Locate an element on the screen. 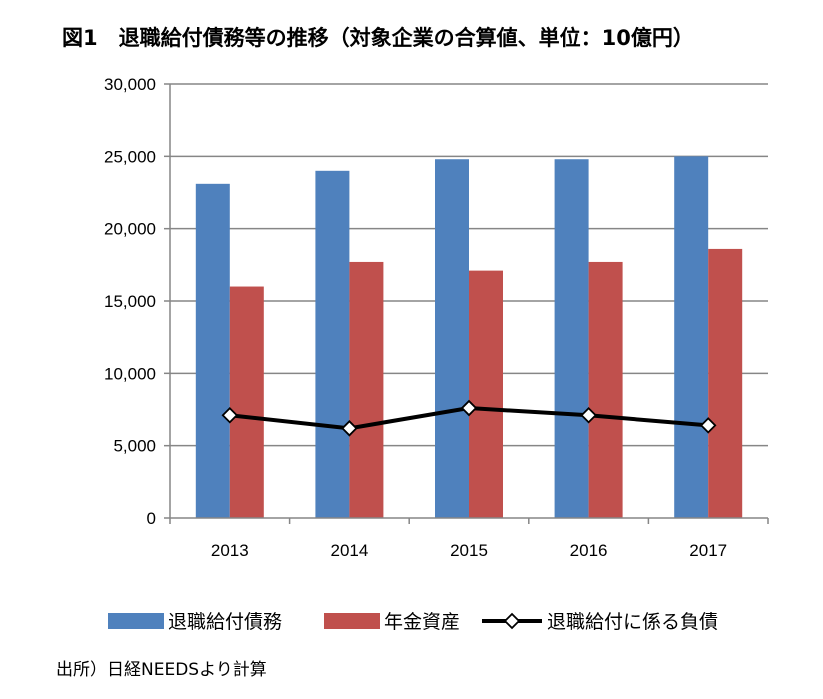  x-tick-label: 2015 is located at coordinates (469, 550).